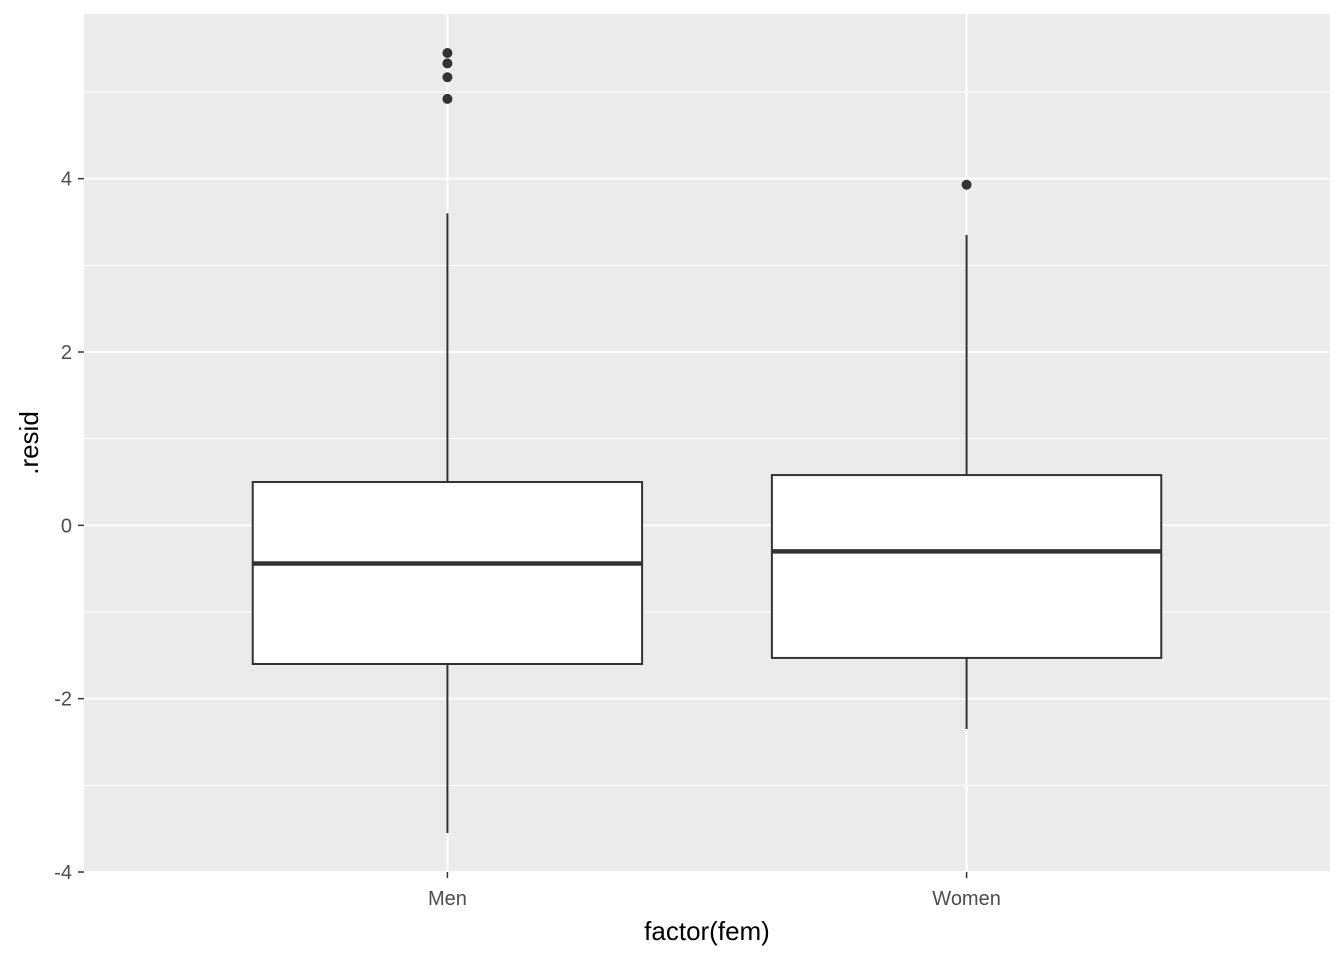 This screenshot has width=1344, height=960. Describe the element at coordinates (66, 353) in the screenshot. I see `y-tick-label: 2` at that location.